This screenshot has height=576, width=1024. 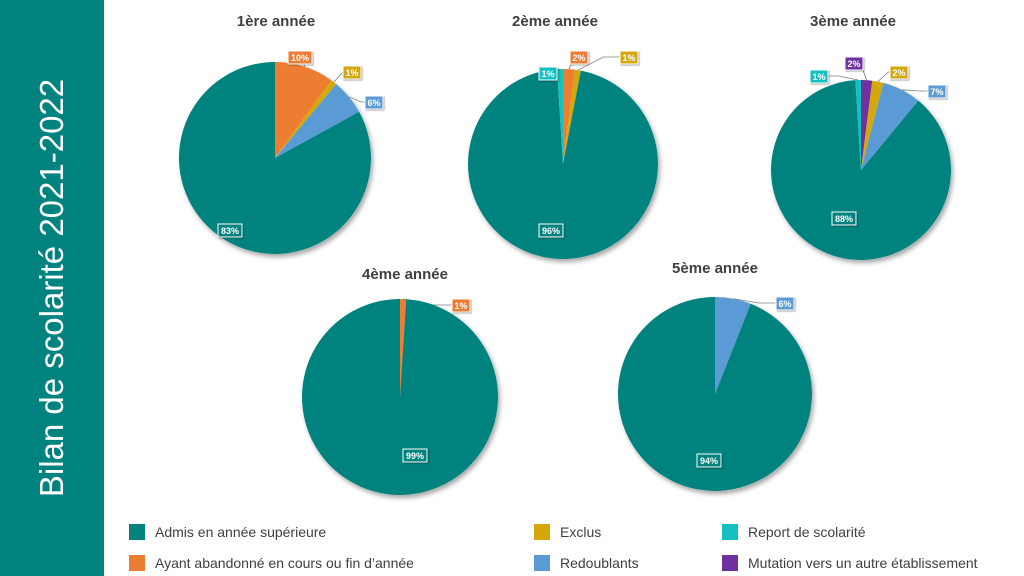 What do you see at coordinates (867, 125) in the screenshot?
I see `pie-slice-mutation` at bounding box center [867, 125].